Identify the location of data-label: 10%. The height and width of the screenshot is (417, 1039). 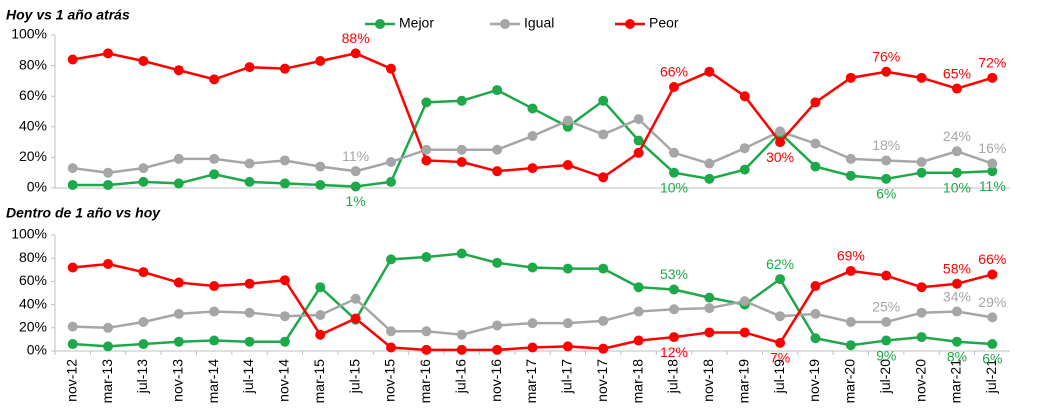
(957, 187).